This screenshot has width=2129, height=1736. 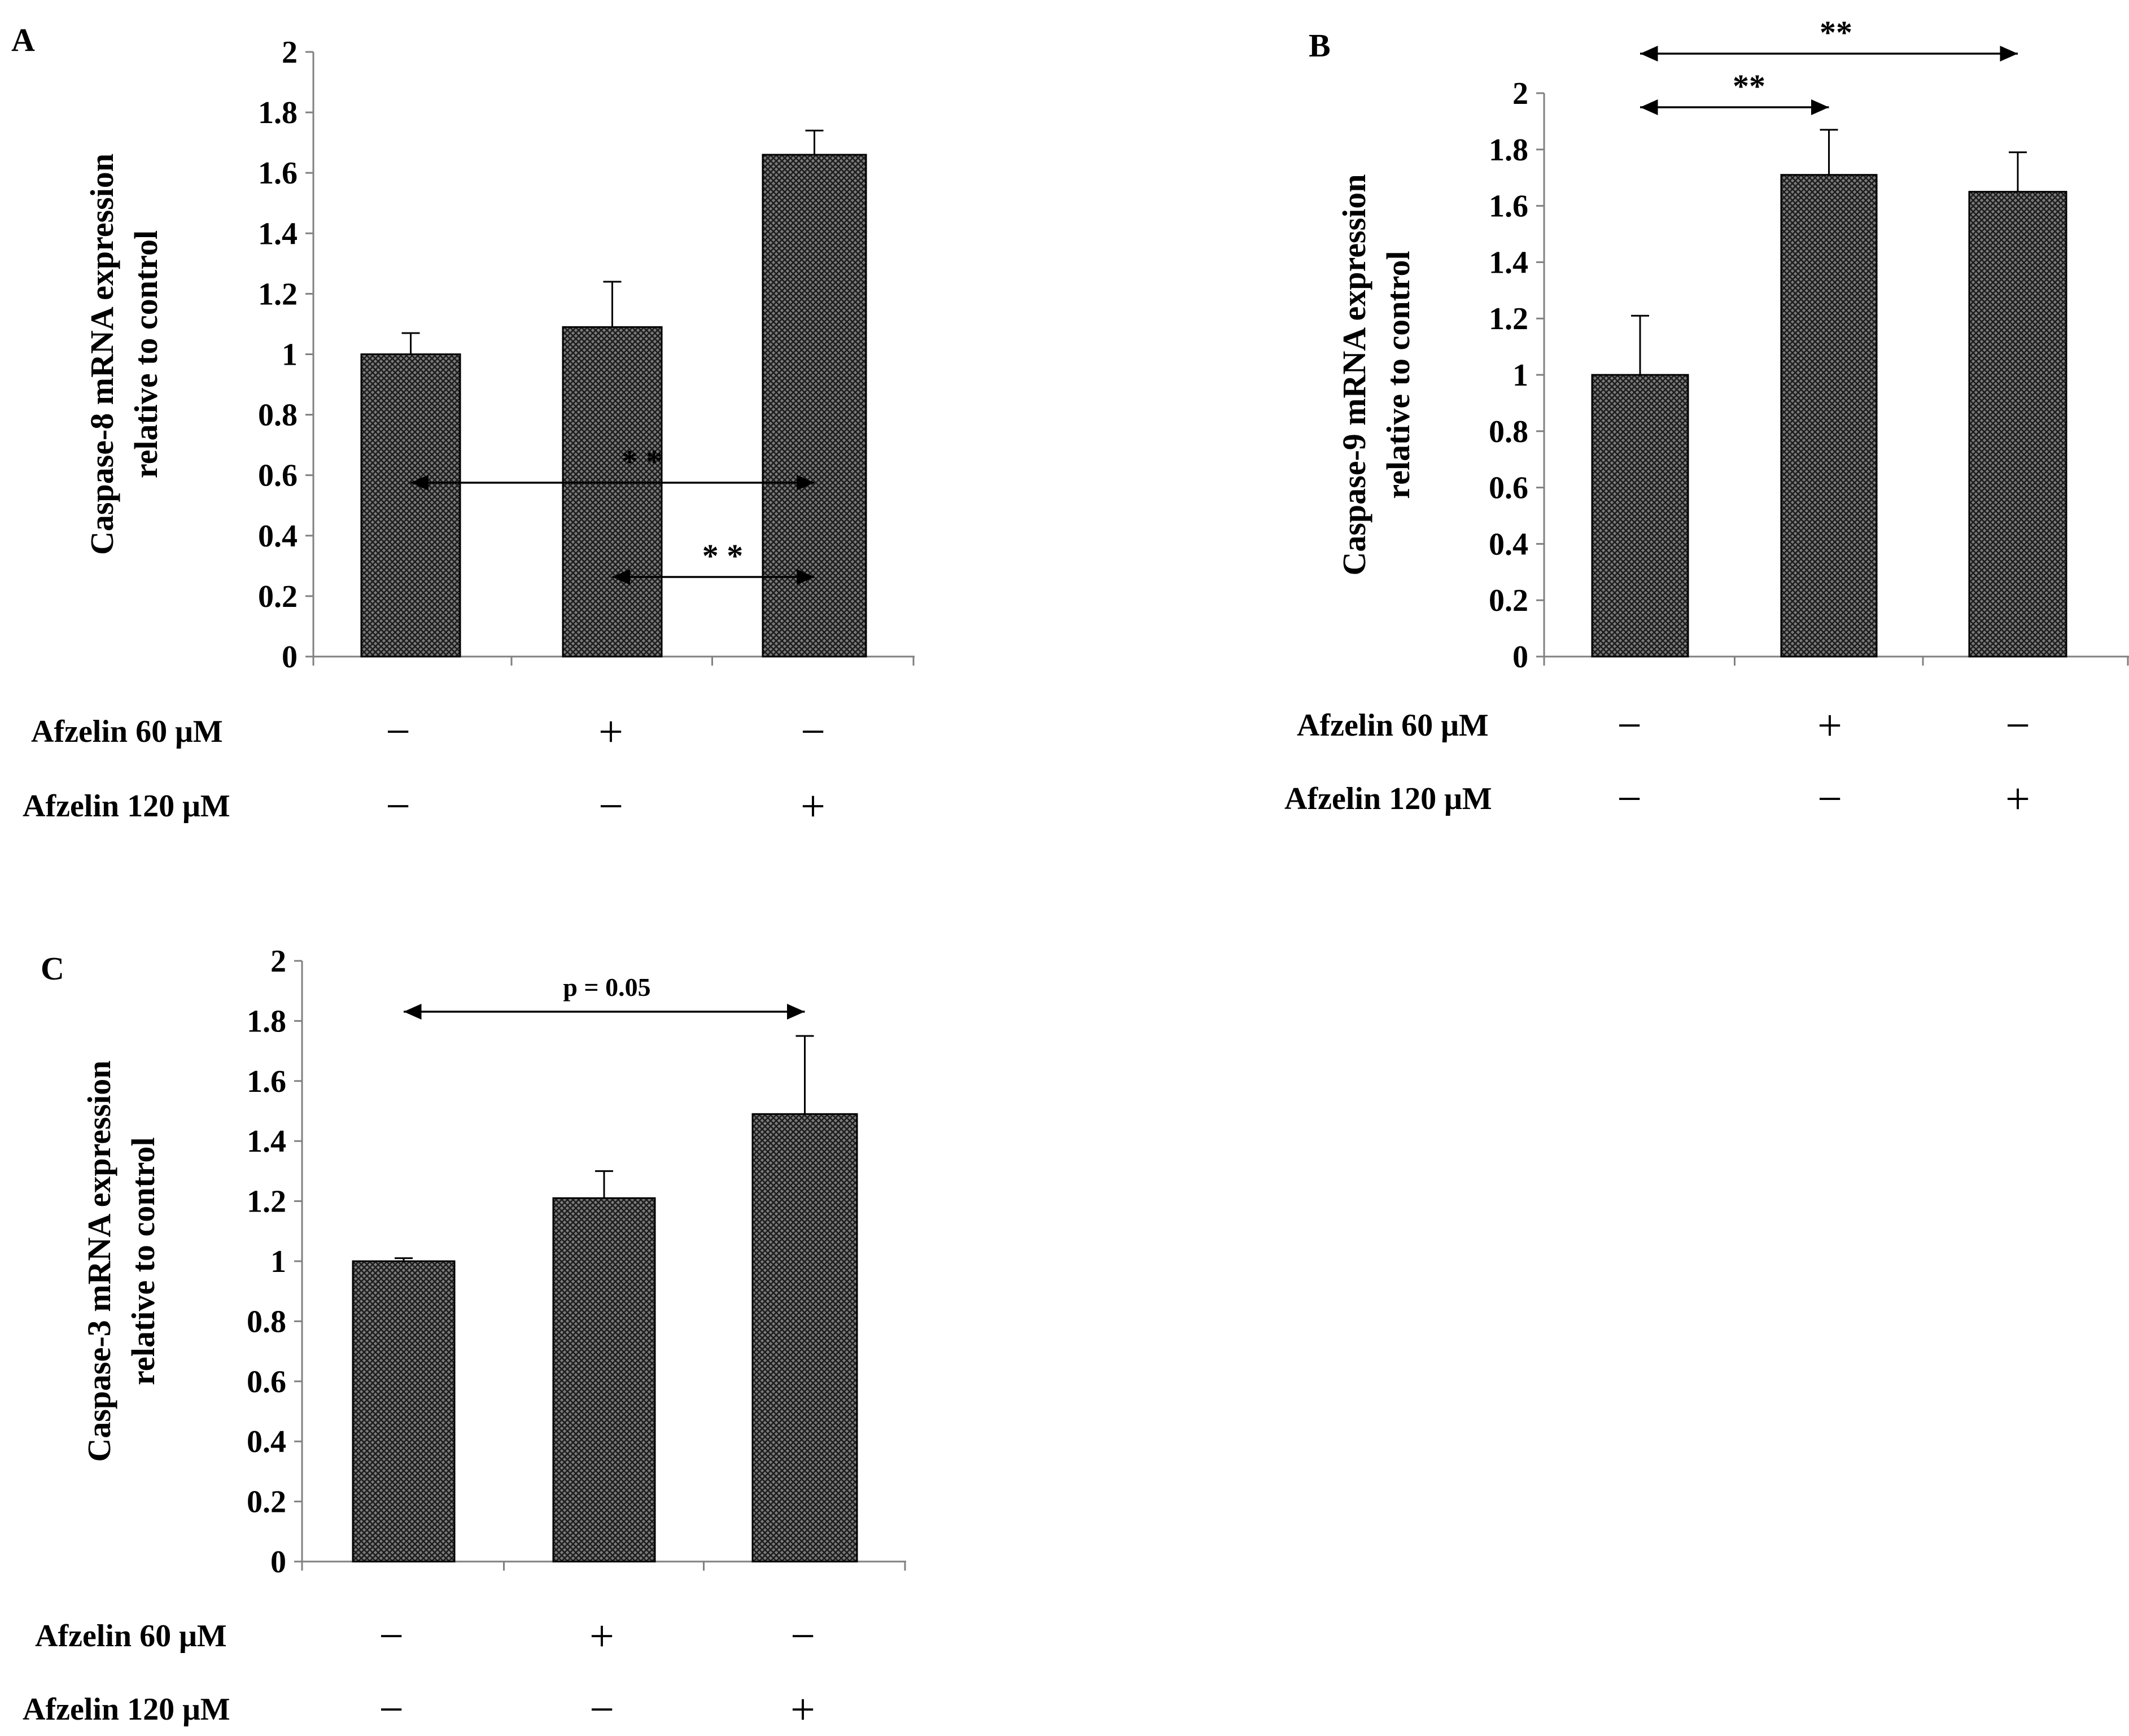 I want to click on panel-letter: A, so click(x=23, y=39).